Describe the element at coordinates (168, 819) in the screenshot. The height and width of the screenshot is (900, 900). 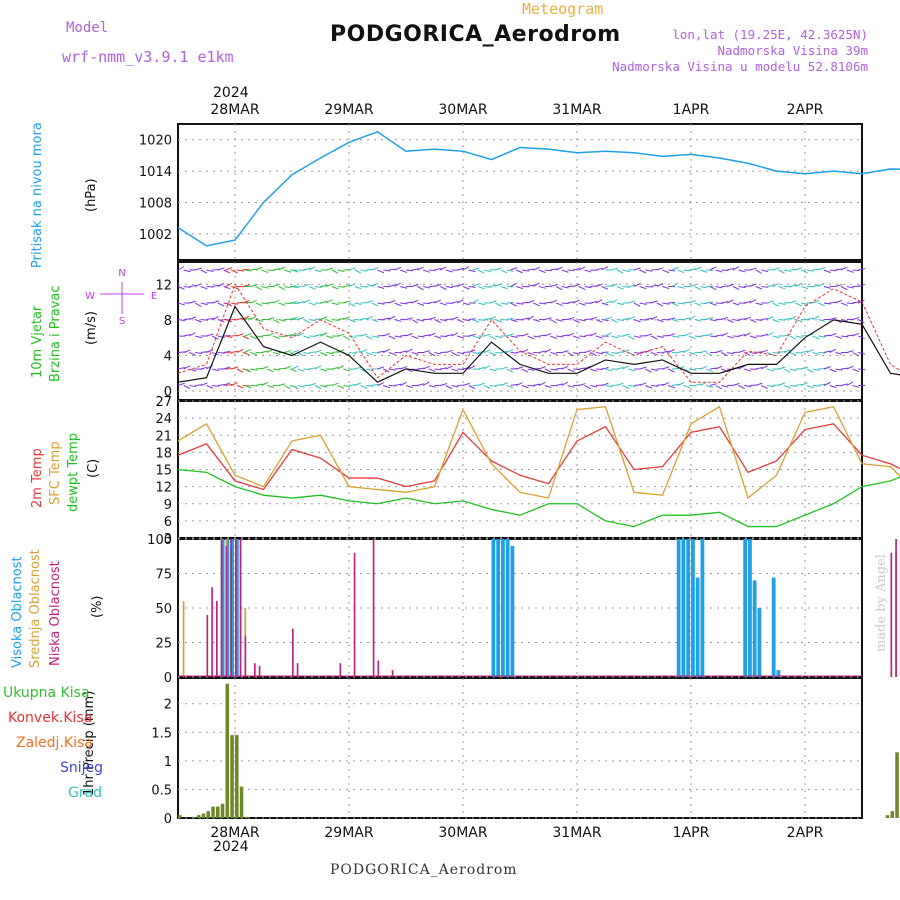
I see `y-tick: 0` at that location.